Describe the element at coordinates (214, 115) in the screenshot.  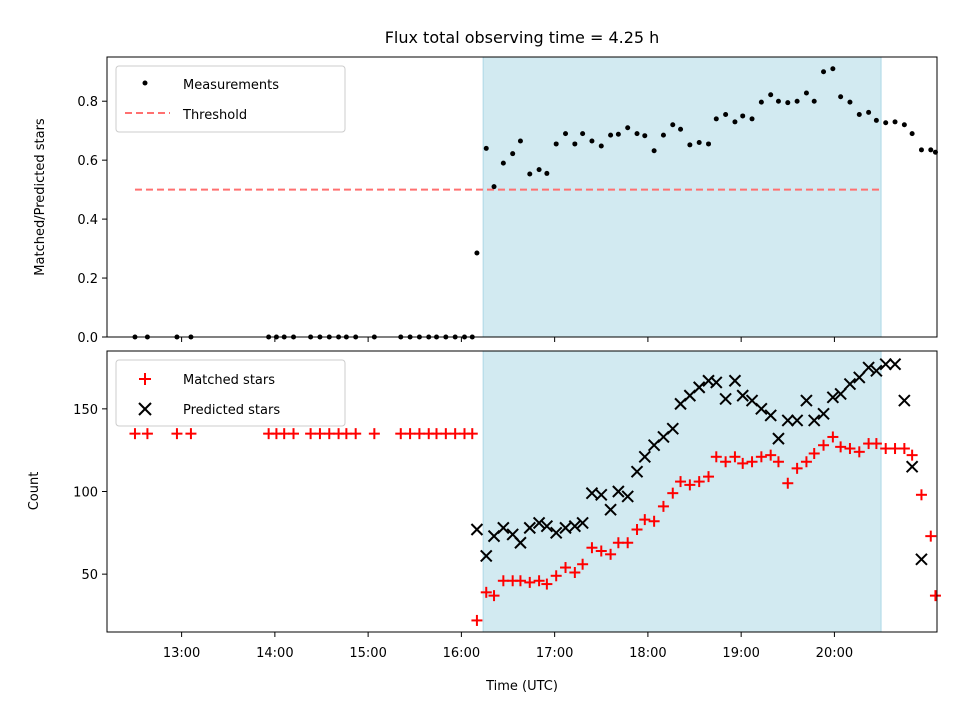
I see `legend-threshold-label: Threshold` at that location.